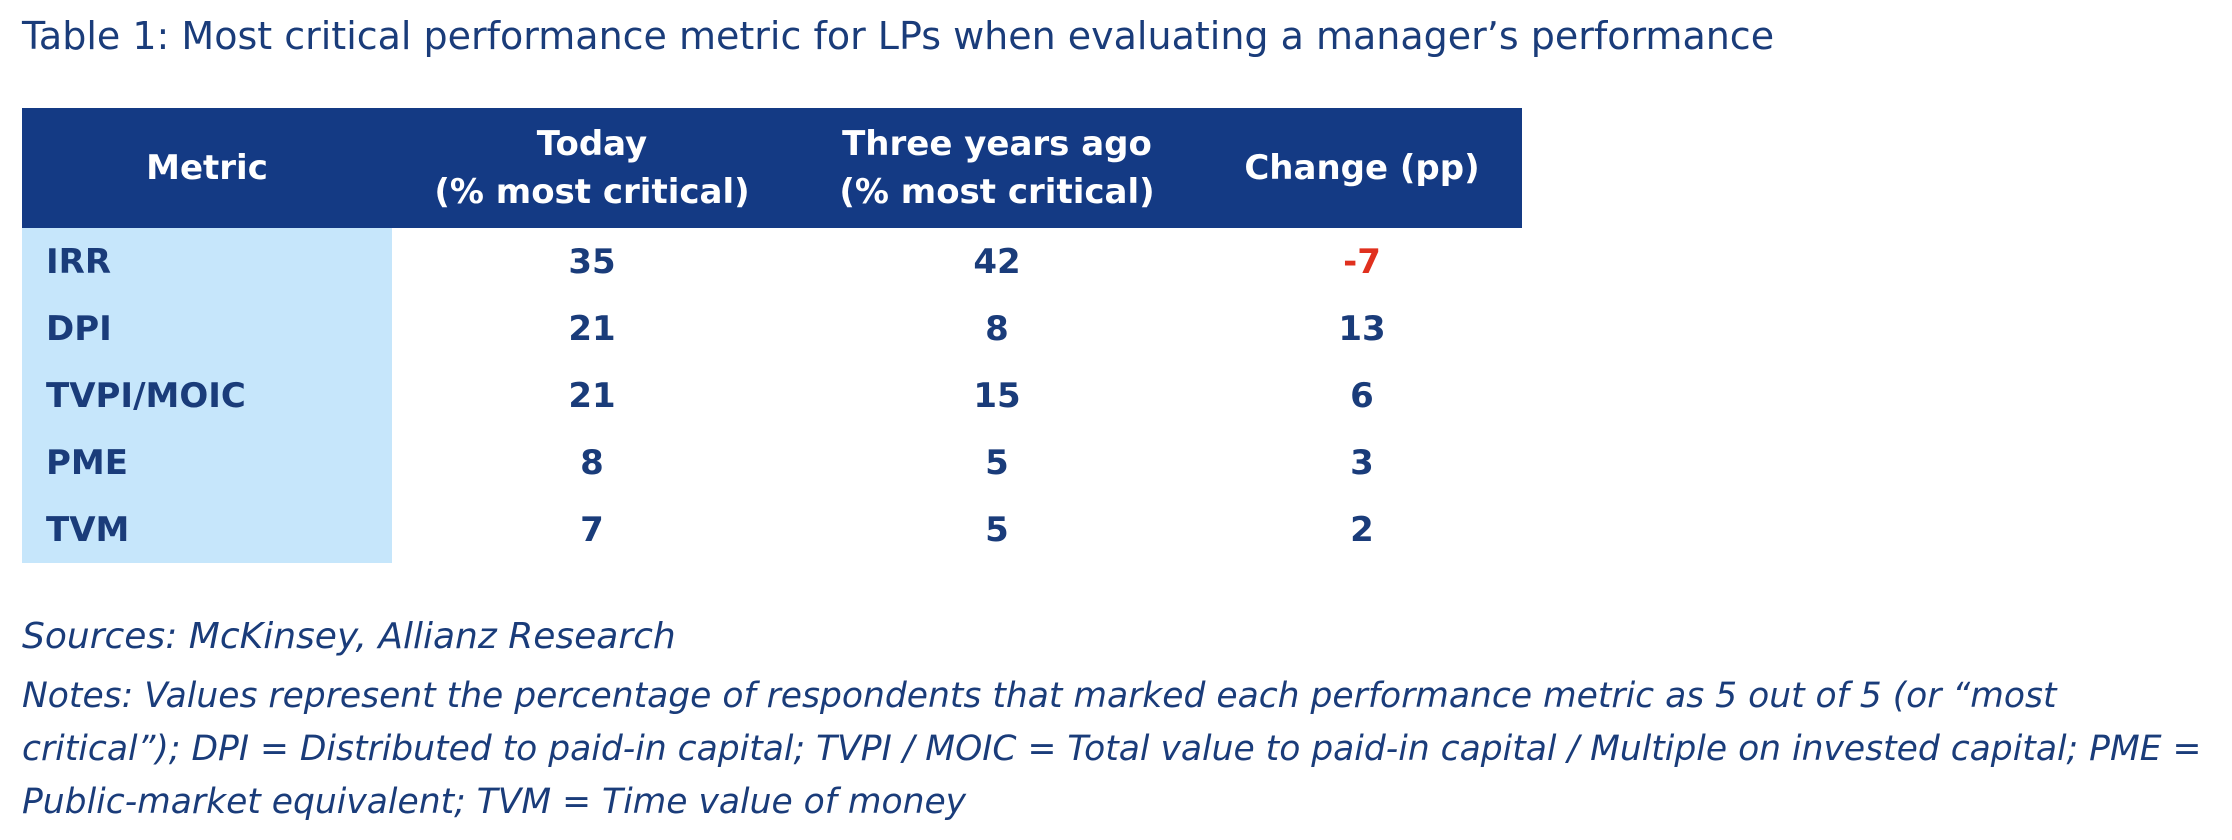 Image resolution: width=2232 pixels, height=840 pixels. I want to click on today-cell: 7, so click(592, 529).